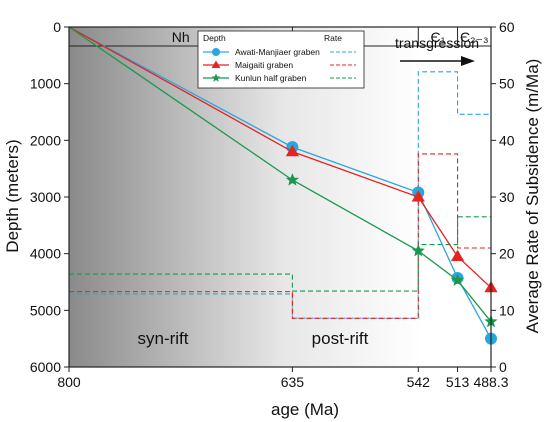 The image size is (547, 422). What do you see at coordinates (507, 310) in the screenshot?
I see `y2-tick-label: 10` at bounding box center [507, 310].